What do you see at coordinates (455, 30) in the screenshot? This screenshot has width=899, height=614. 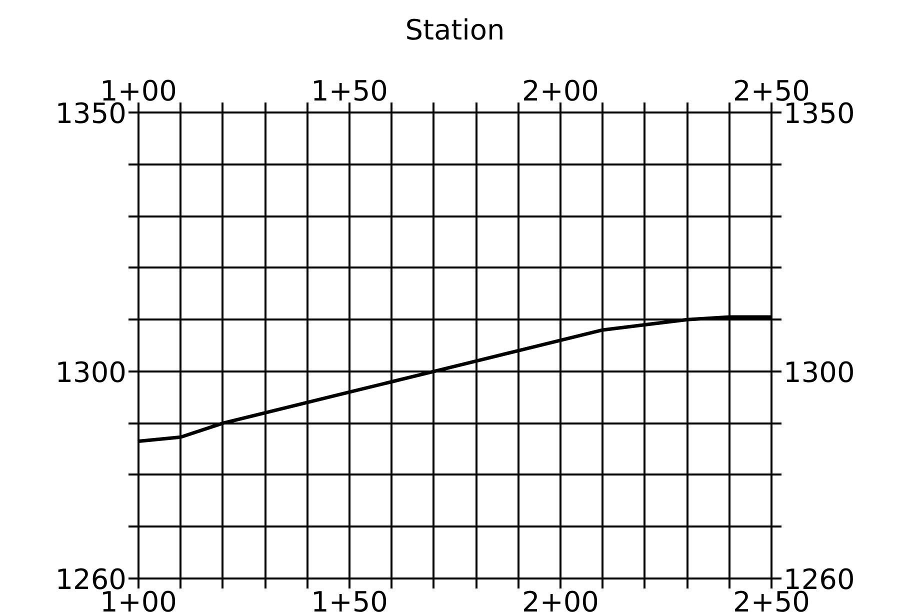 I see `x2-axis-title: Station` at bounding box center [455, 30].